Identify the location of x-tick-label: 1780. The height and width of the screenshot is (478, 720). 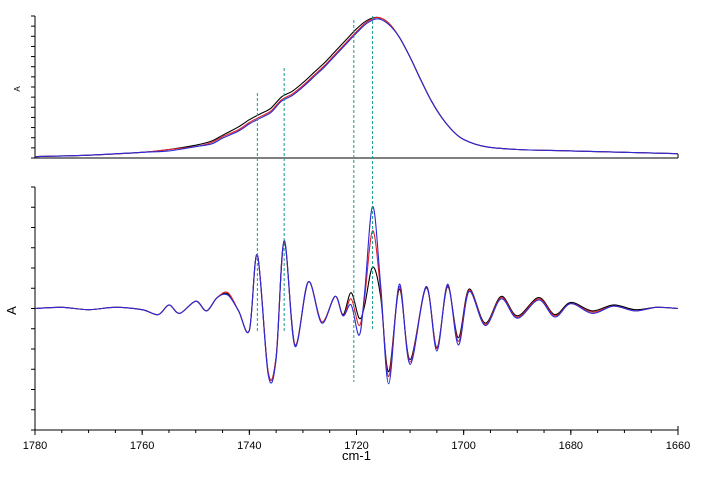
(35, 446).